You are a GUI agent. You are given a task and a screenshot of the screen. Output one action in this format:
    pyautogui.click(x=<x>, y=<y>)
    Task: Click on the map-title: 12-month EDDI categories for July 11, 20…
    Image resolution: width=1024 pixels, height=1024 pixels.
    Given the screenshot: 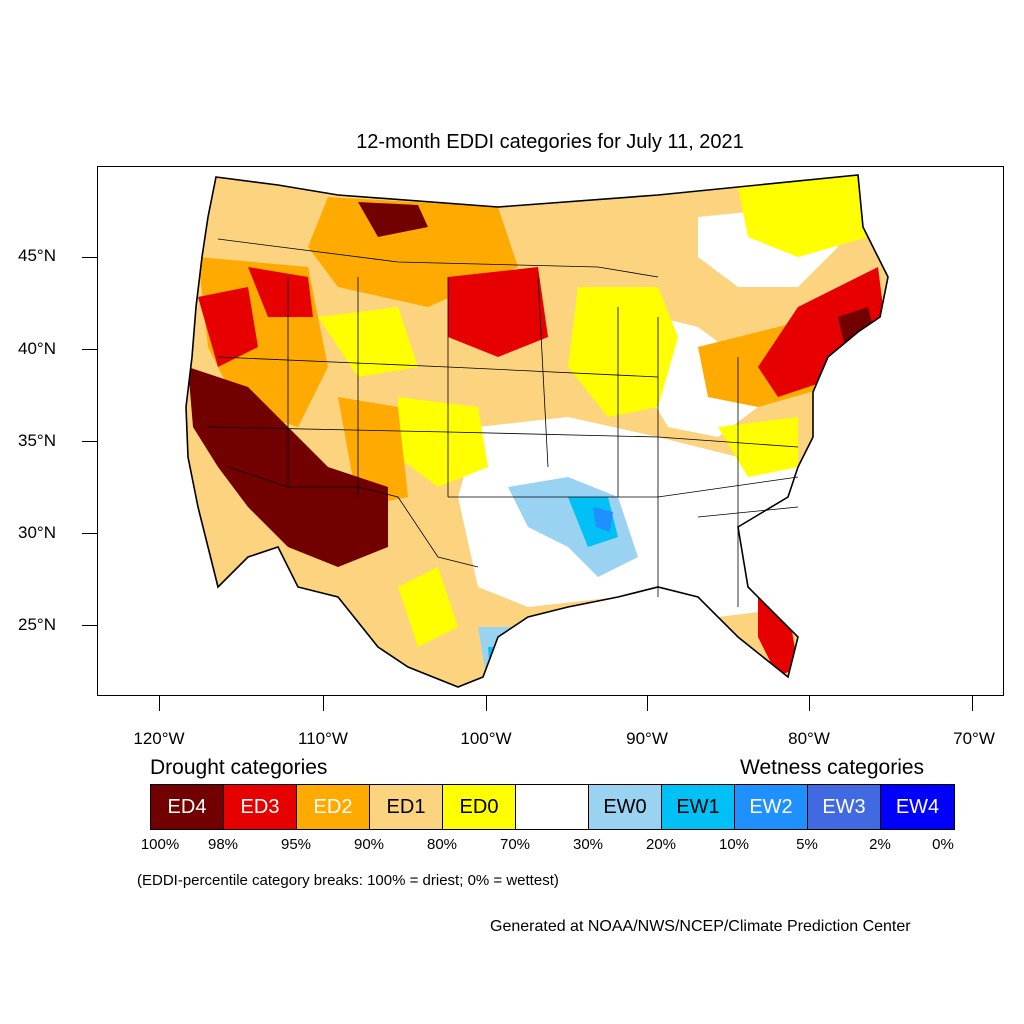 What is the action you would take?
    pyautogui.click(x=550, y=142)
    